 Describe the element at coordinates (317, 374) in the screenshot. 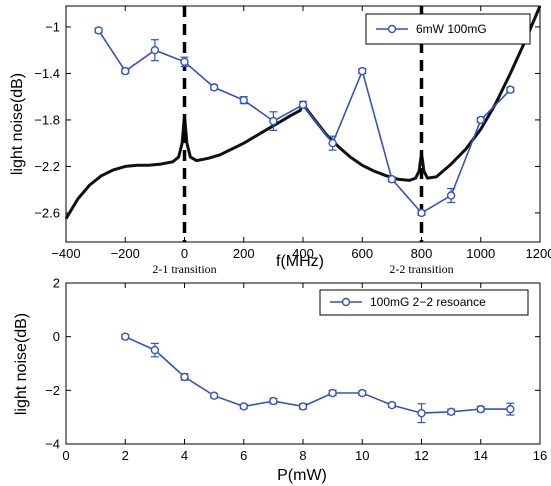

I see `bottom-series-line` at that location.